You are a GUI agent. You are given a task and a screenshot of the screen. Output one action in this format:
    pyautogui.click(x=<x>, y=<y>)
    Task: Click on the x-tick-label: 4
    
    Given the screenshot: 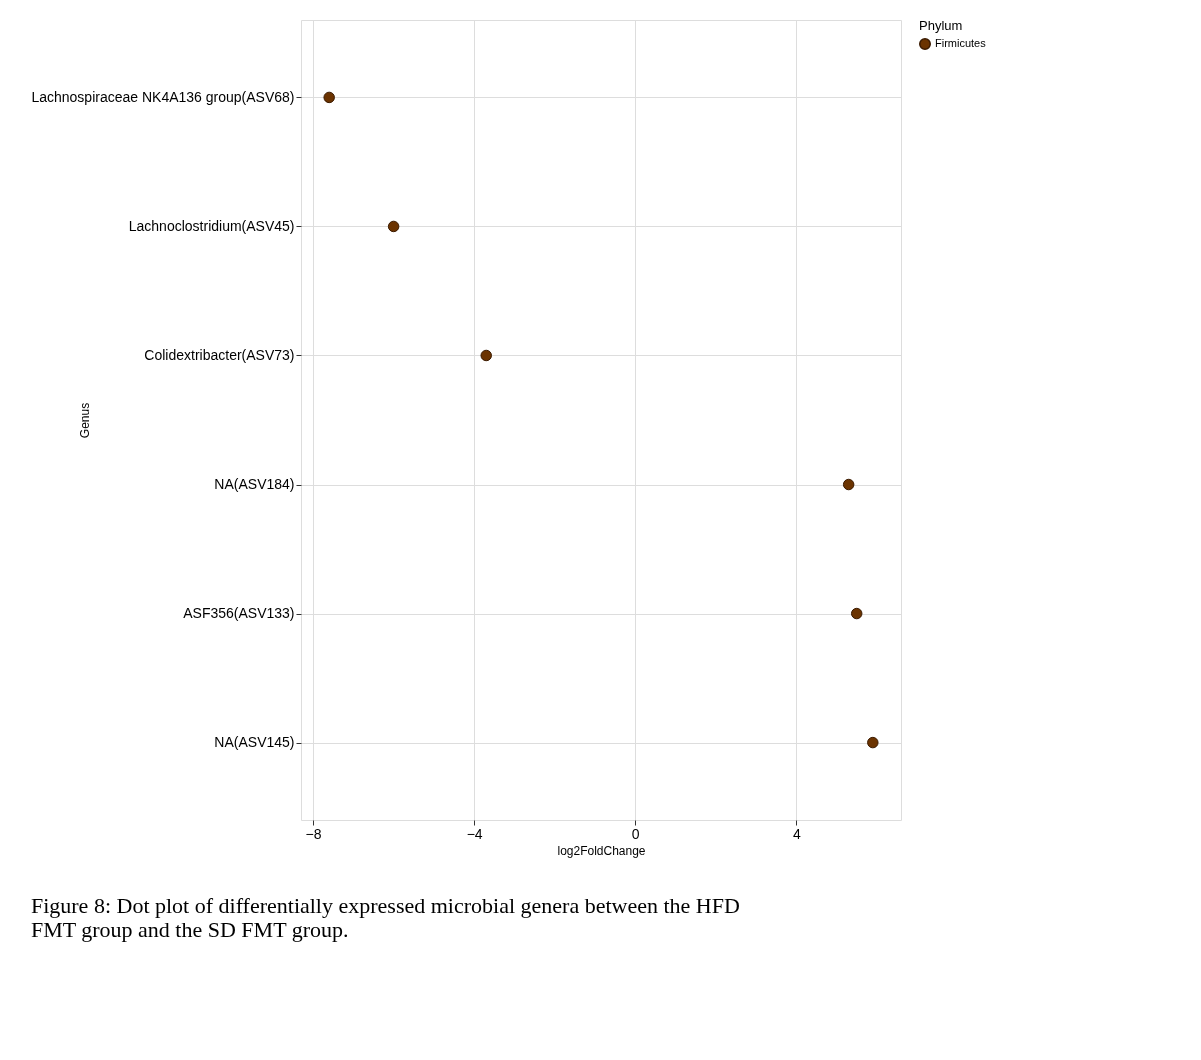 What is the action you would take?
    pyautogui.click(x=796, y=833)
    